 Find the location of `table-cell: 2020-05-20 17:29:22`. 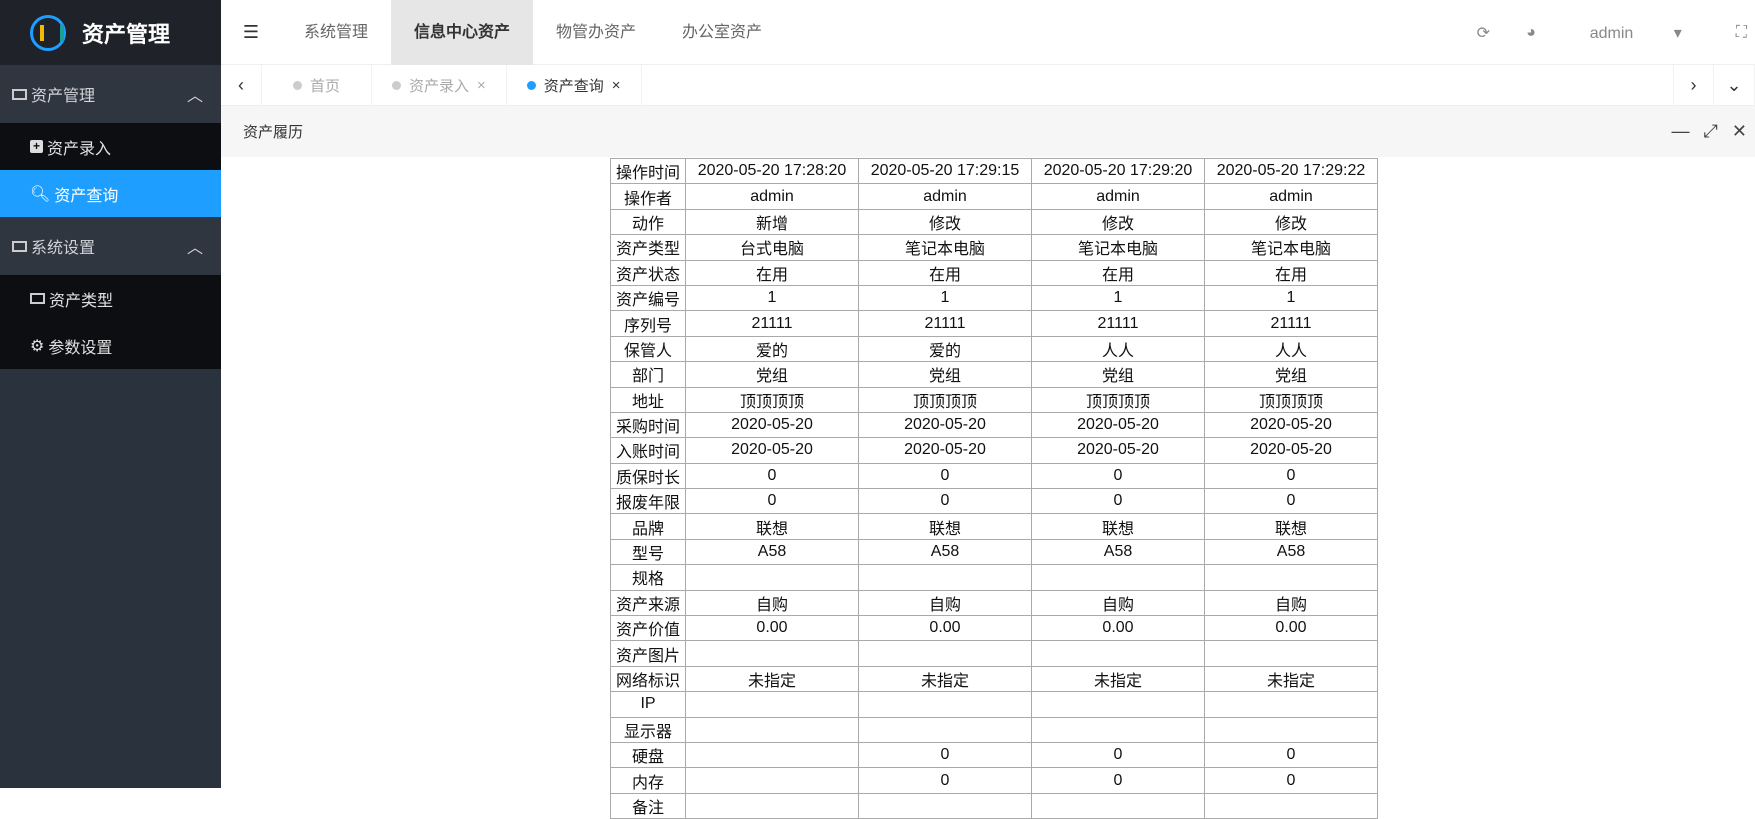

table-cell: 2020-05-20 17:29:22 is located at coordinates (1291, 171).